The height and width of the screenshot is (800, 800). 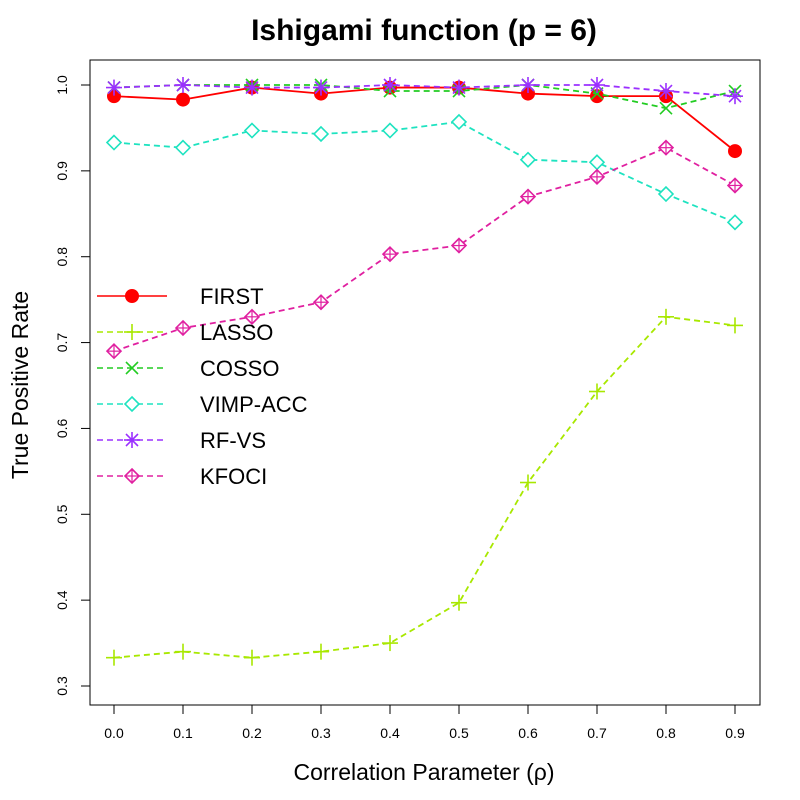 I want to click on x-tick-label: 0.1, so click(x=183, y=733).